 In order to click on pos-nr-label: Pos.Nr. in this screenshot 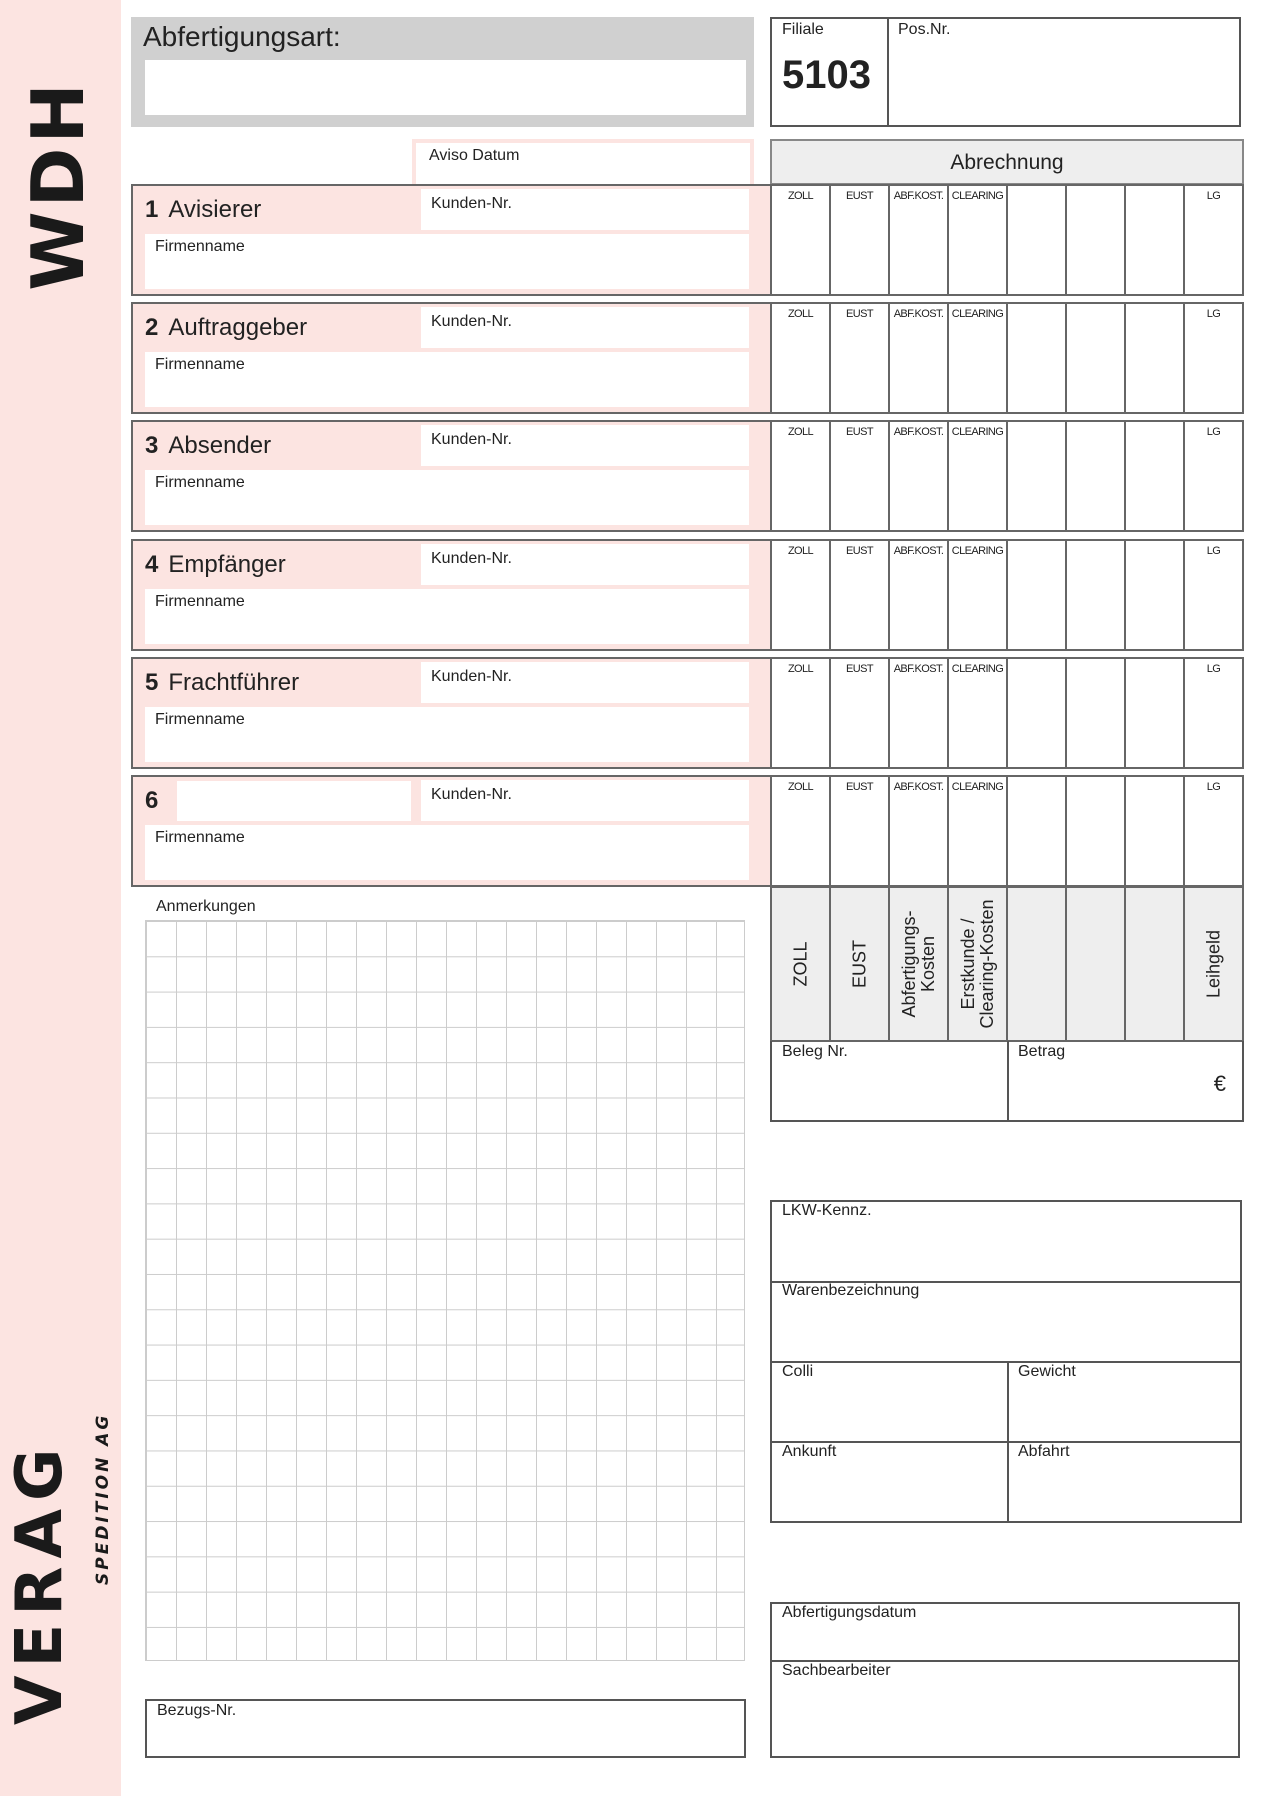, I will do `click(924, 29)`.